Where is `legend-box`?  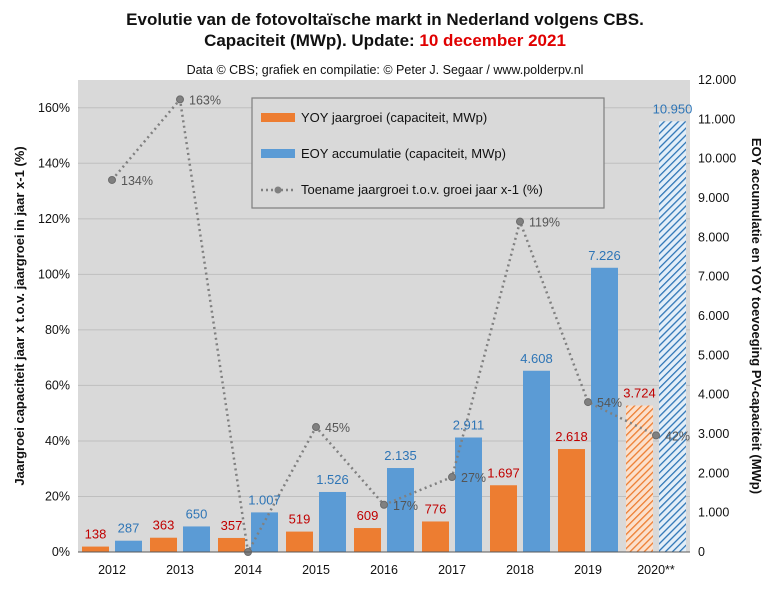
legend-box is located at coordinates (428, 153).